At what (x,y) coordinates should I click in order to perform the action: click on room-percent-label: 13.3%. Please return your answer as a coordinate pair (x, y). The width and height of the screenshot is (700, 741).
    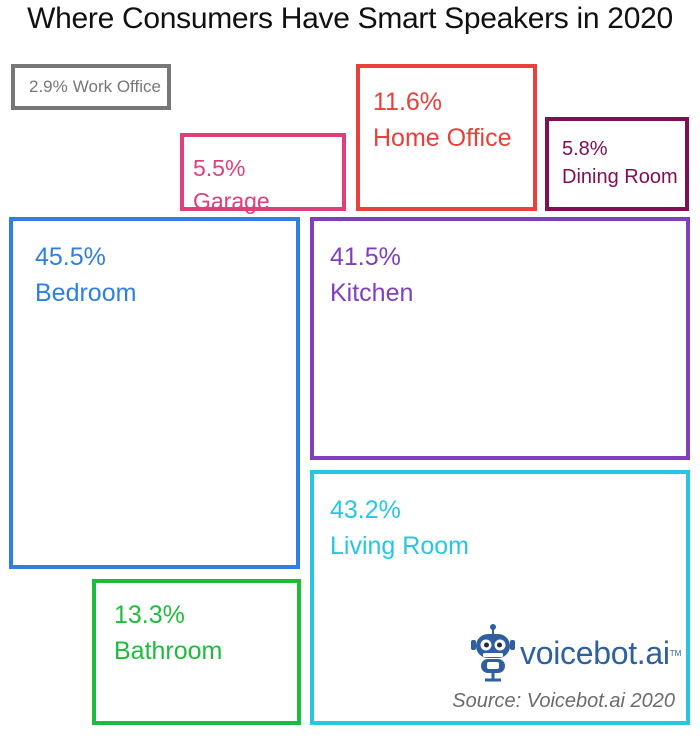
    Looking at the image, I should click on (149, 615).